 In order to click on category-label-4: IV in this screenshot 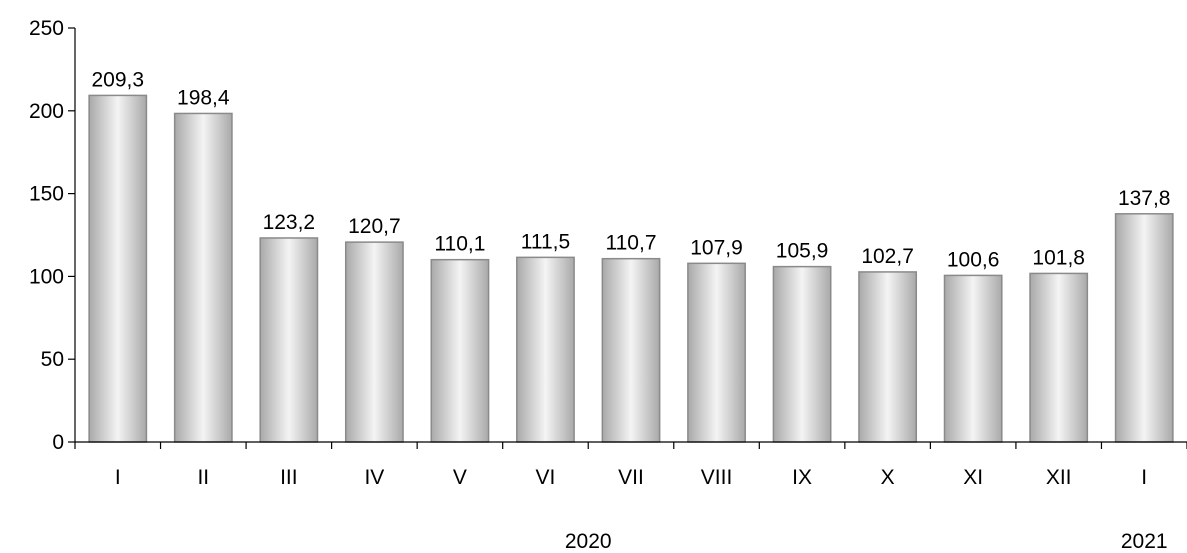, I will do `click(374, 477)`.